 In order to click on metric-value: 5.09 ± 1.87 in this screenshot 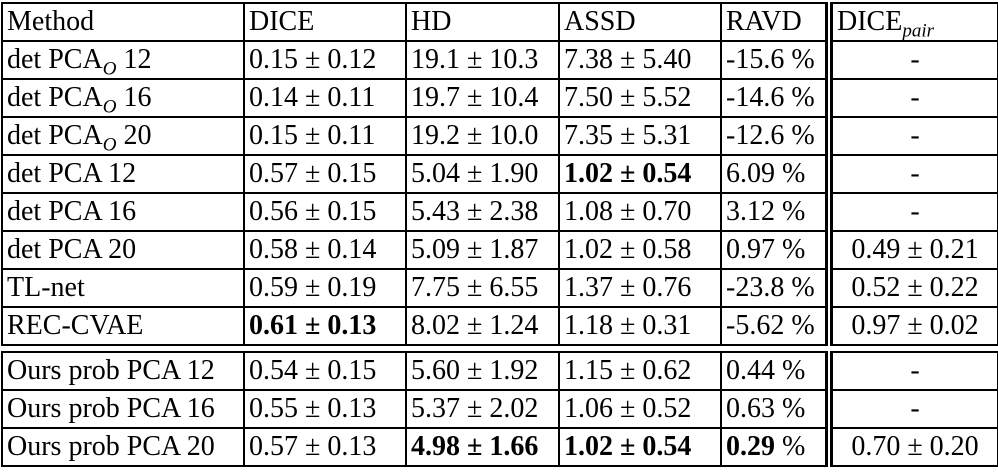, I will do `click(475, 250)`.